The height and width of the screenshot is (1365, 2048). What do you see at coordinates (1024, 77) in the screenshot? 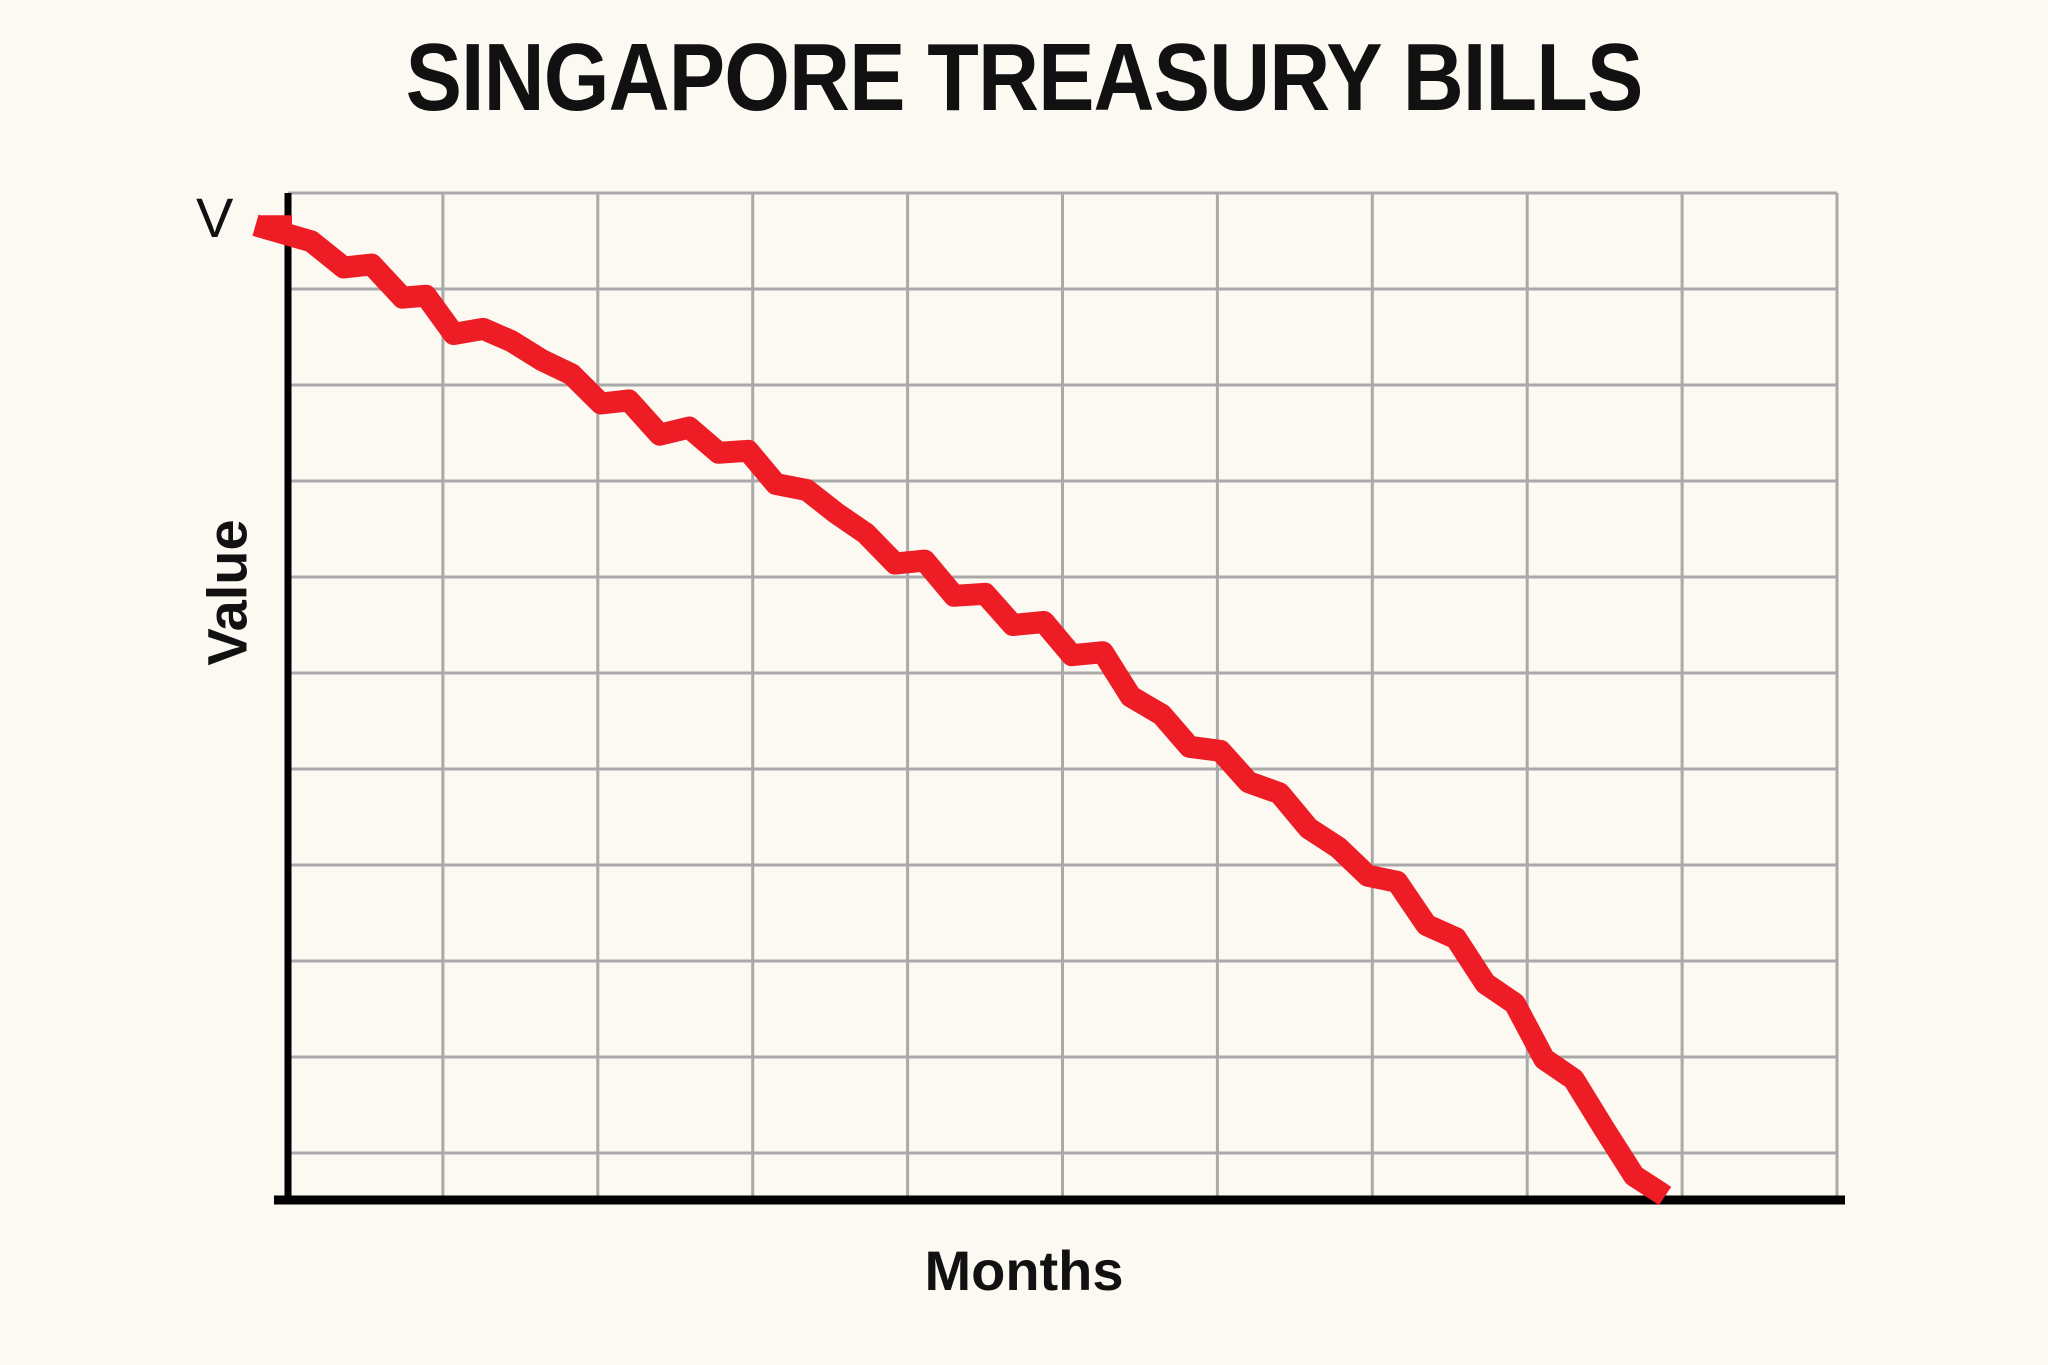
I see `page-title: SINGAPORE TREASURY BILLS` at bounding box center [1024, 77].